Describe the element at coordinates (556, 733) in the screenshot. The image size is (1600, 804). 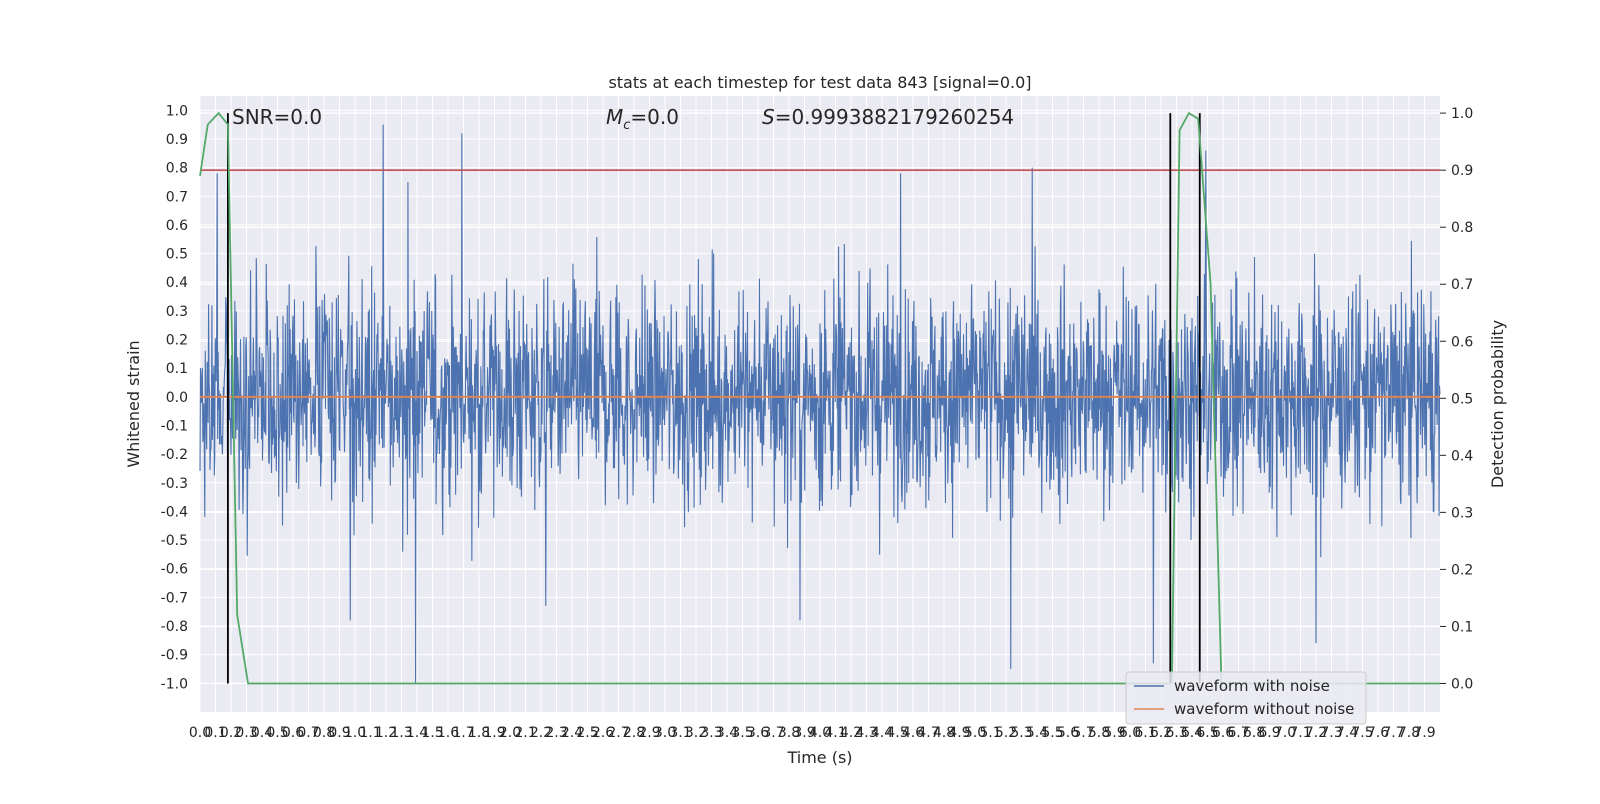
I see `x-tick-label: 2.3` at that location.